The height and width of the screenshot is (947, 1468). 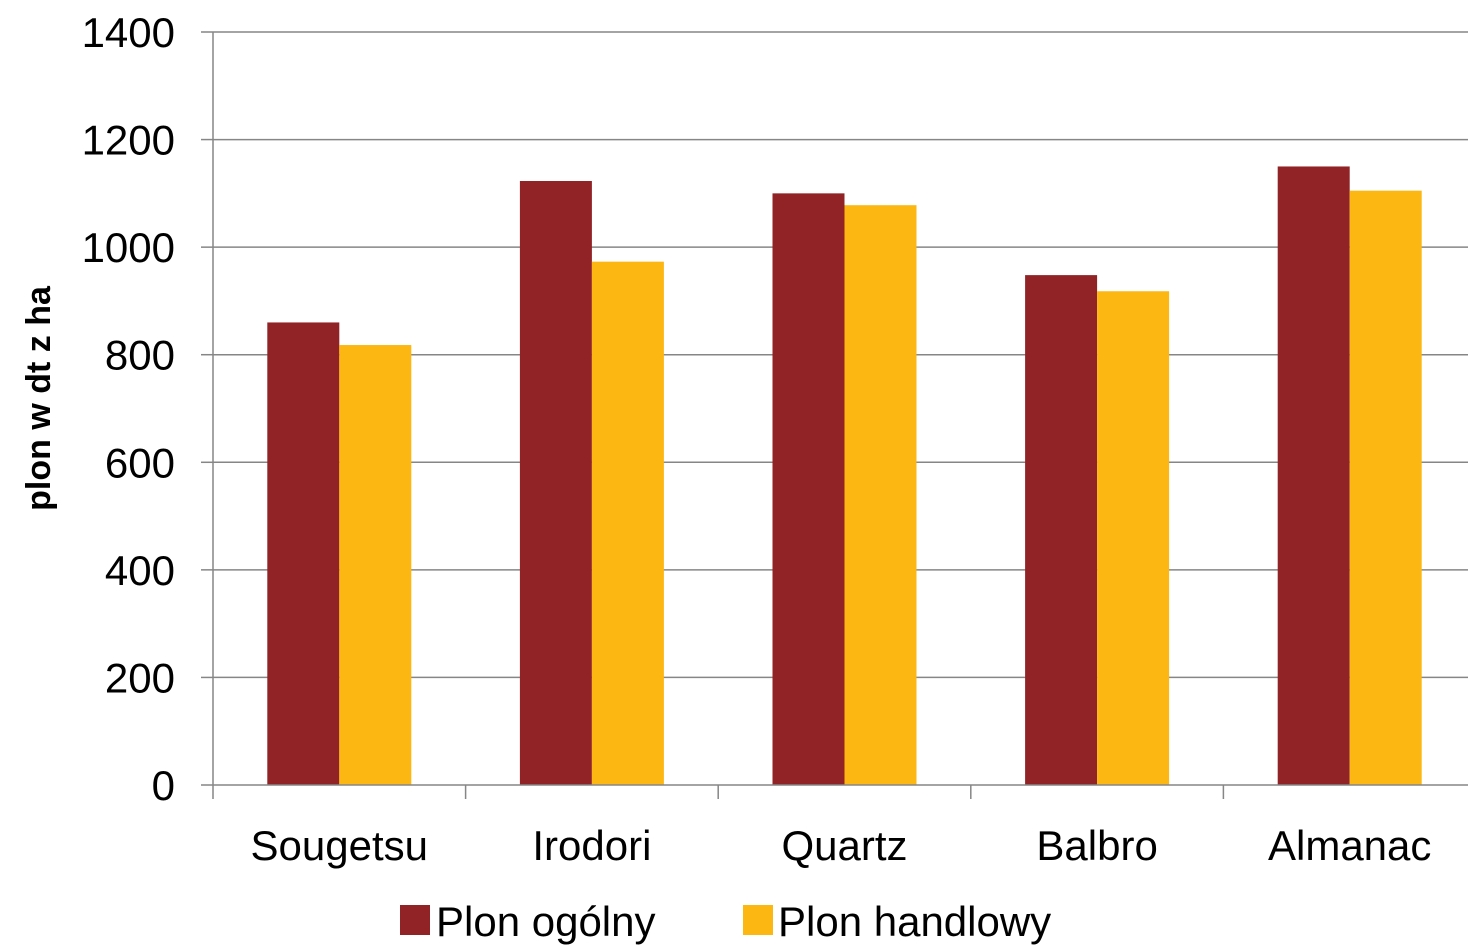 What do you see at coordinates (128, 409) in the screenshot?
I see `y-tick-labels: 0 200 400 600 800 1000 1200 1400` at bounding box center [128, 409].